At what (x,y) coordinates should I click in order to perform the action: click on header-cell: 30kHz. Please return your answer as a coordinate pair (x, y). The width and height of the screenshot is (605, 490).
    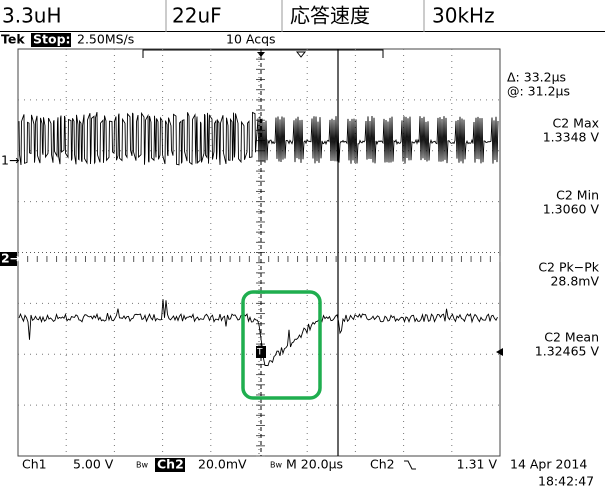
    Looking at the image, I should click on (463, 16).